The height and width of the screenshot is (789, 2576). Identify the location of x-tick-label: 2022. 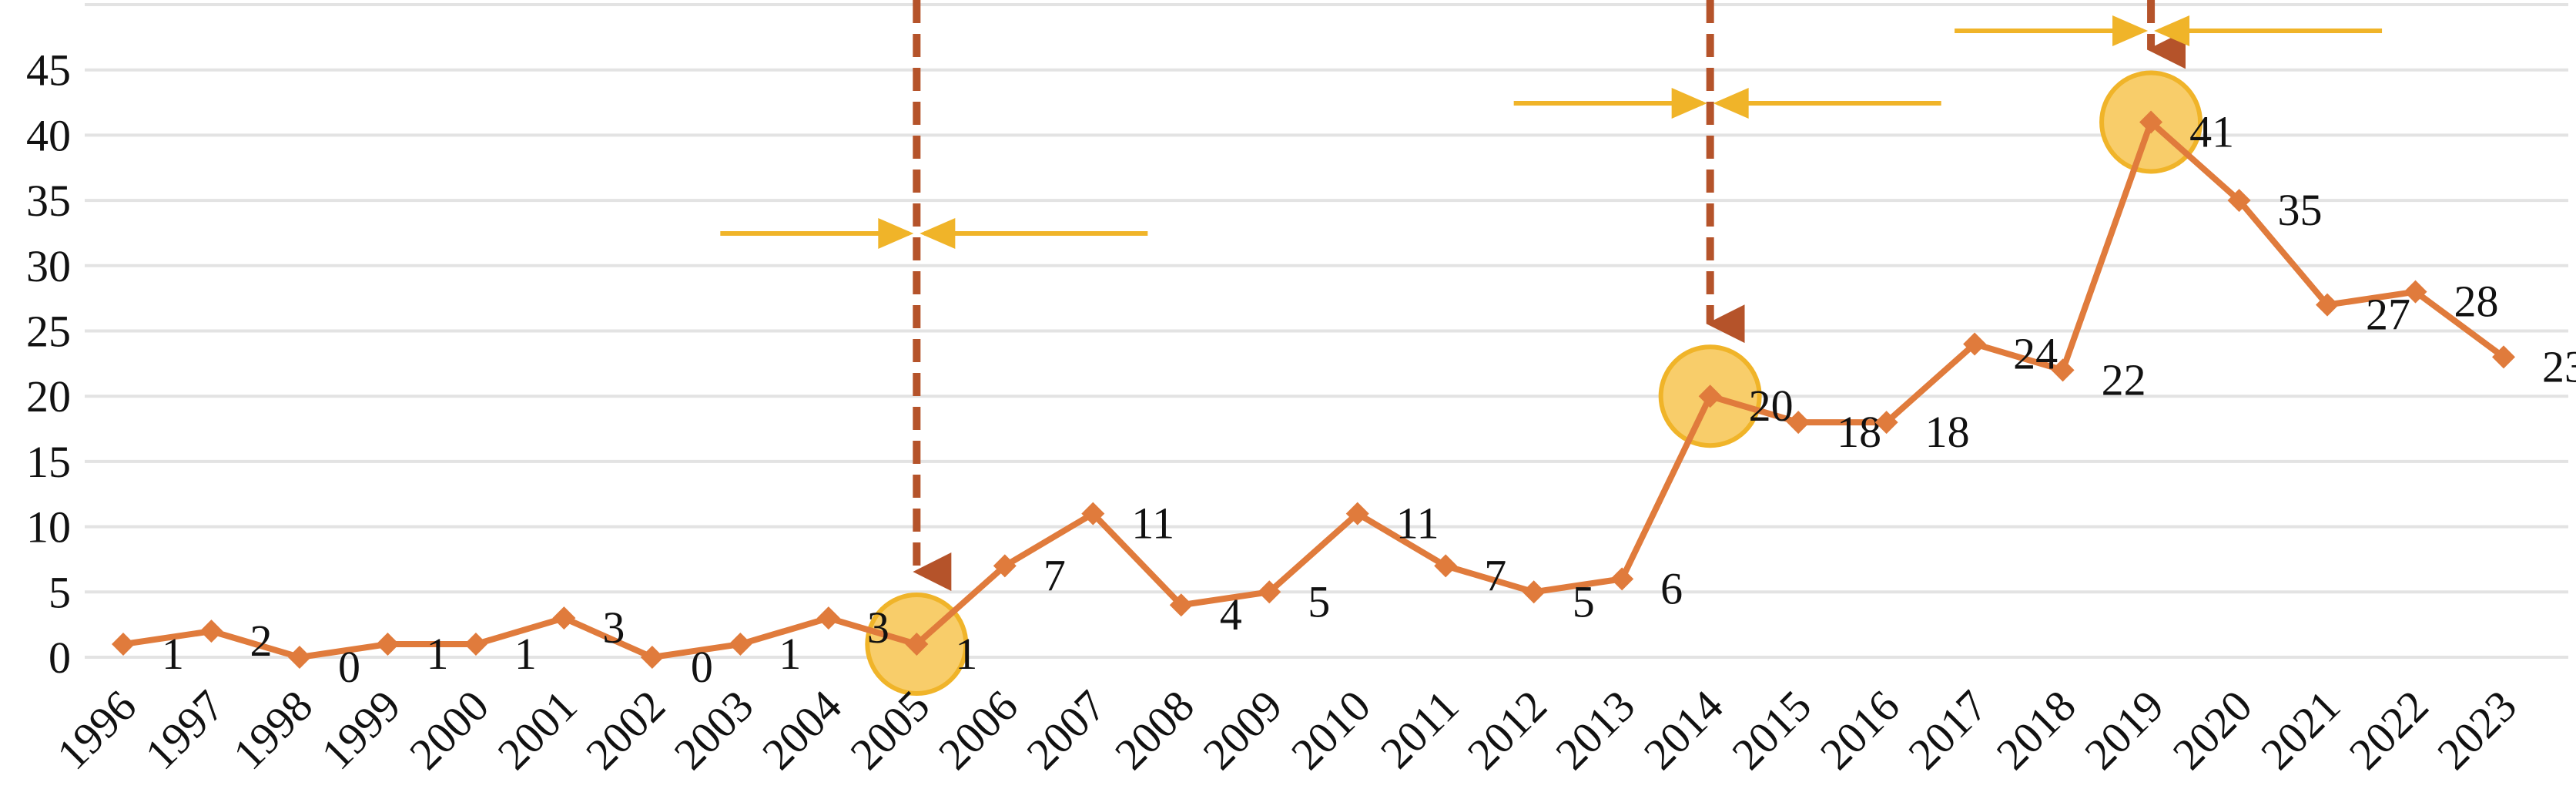
(2389, 729).